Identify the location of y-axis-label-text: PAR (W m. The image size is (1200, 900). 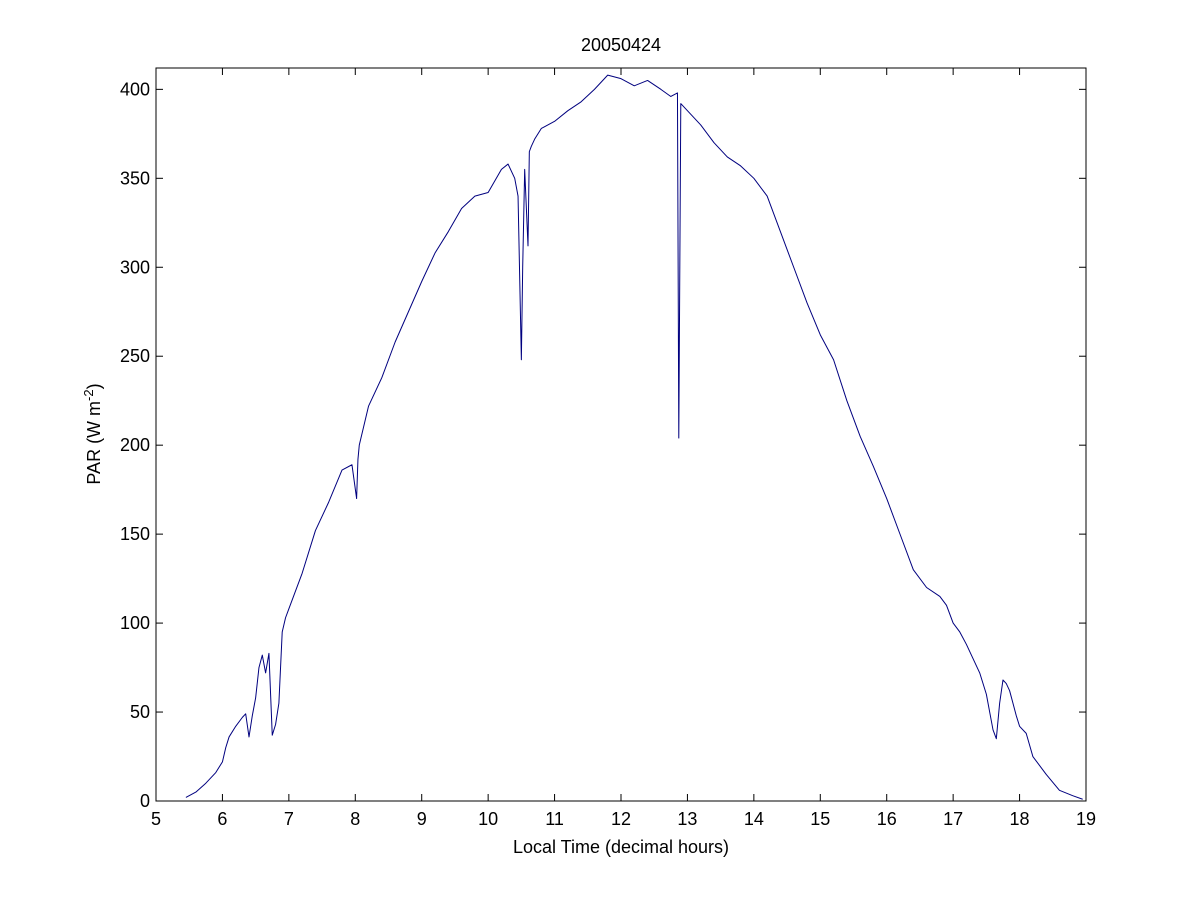
(94, 443).